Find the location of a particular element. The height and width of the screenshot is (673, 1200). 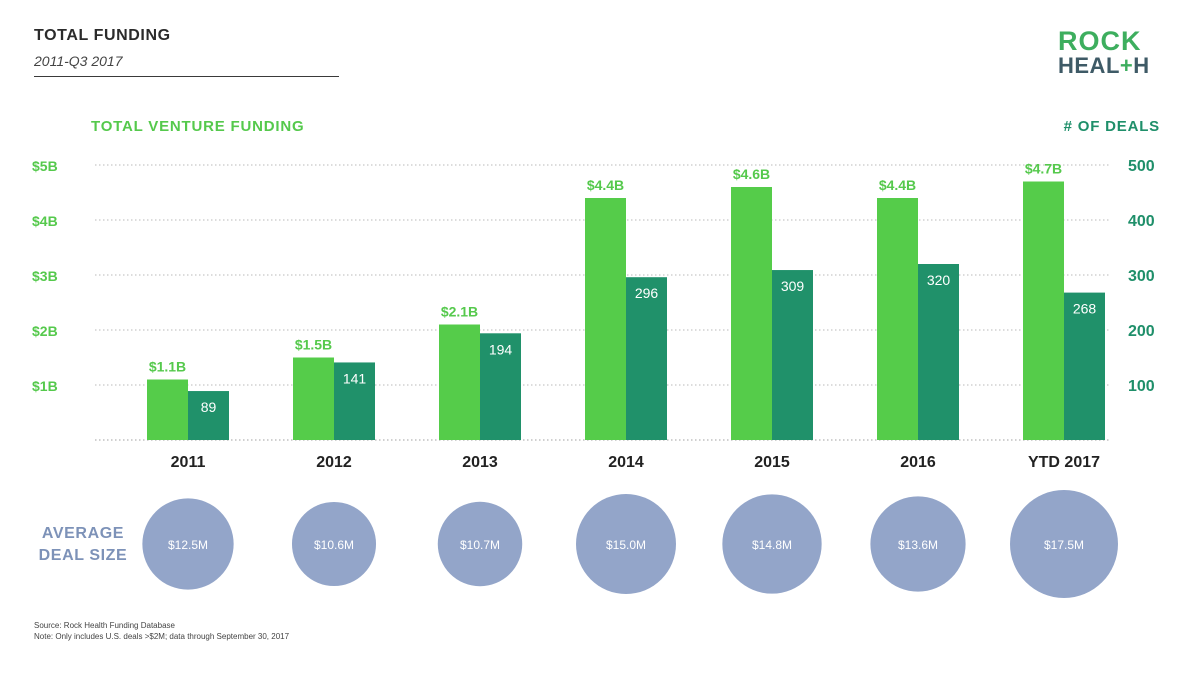

deals-value-label: 141 is located at coordinates (355, 378).